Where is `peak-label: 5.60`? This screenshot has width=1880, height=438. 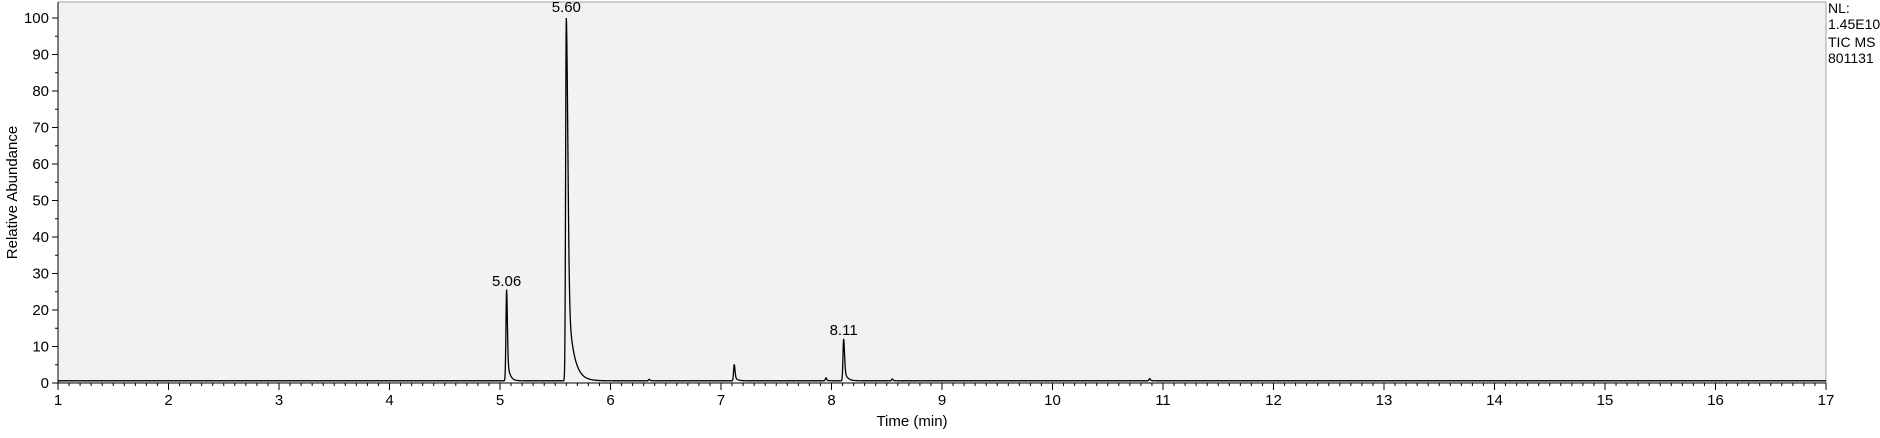
peak-label: 5.60 is located at coordinates (566, 8).